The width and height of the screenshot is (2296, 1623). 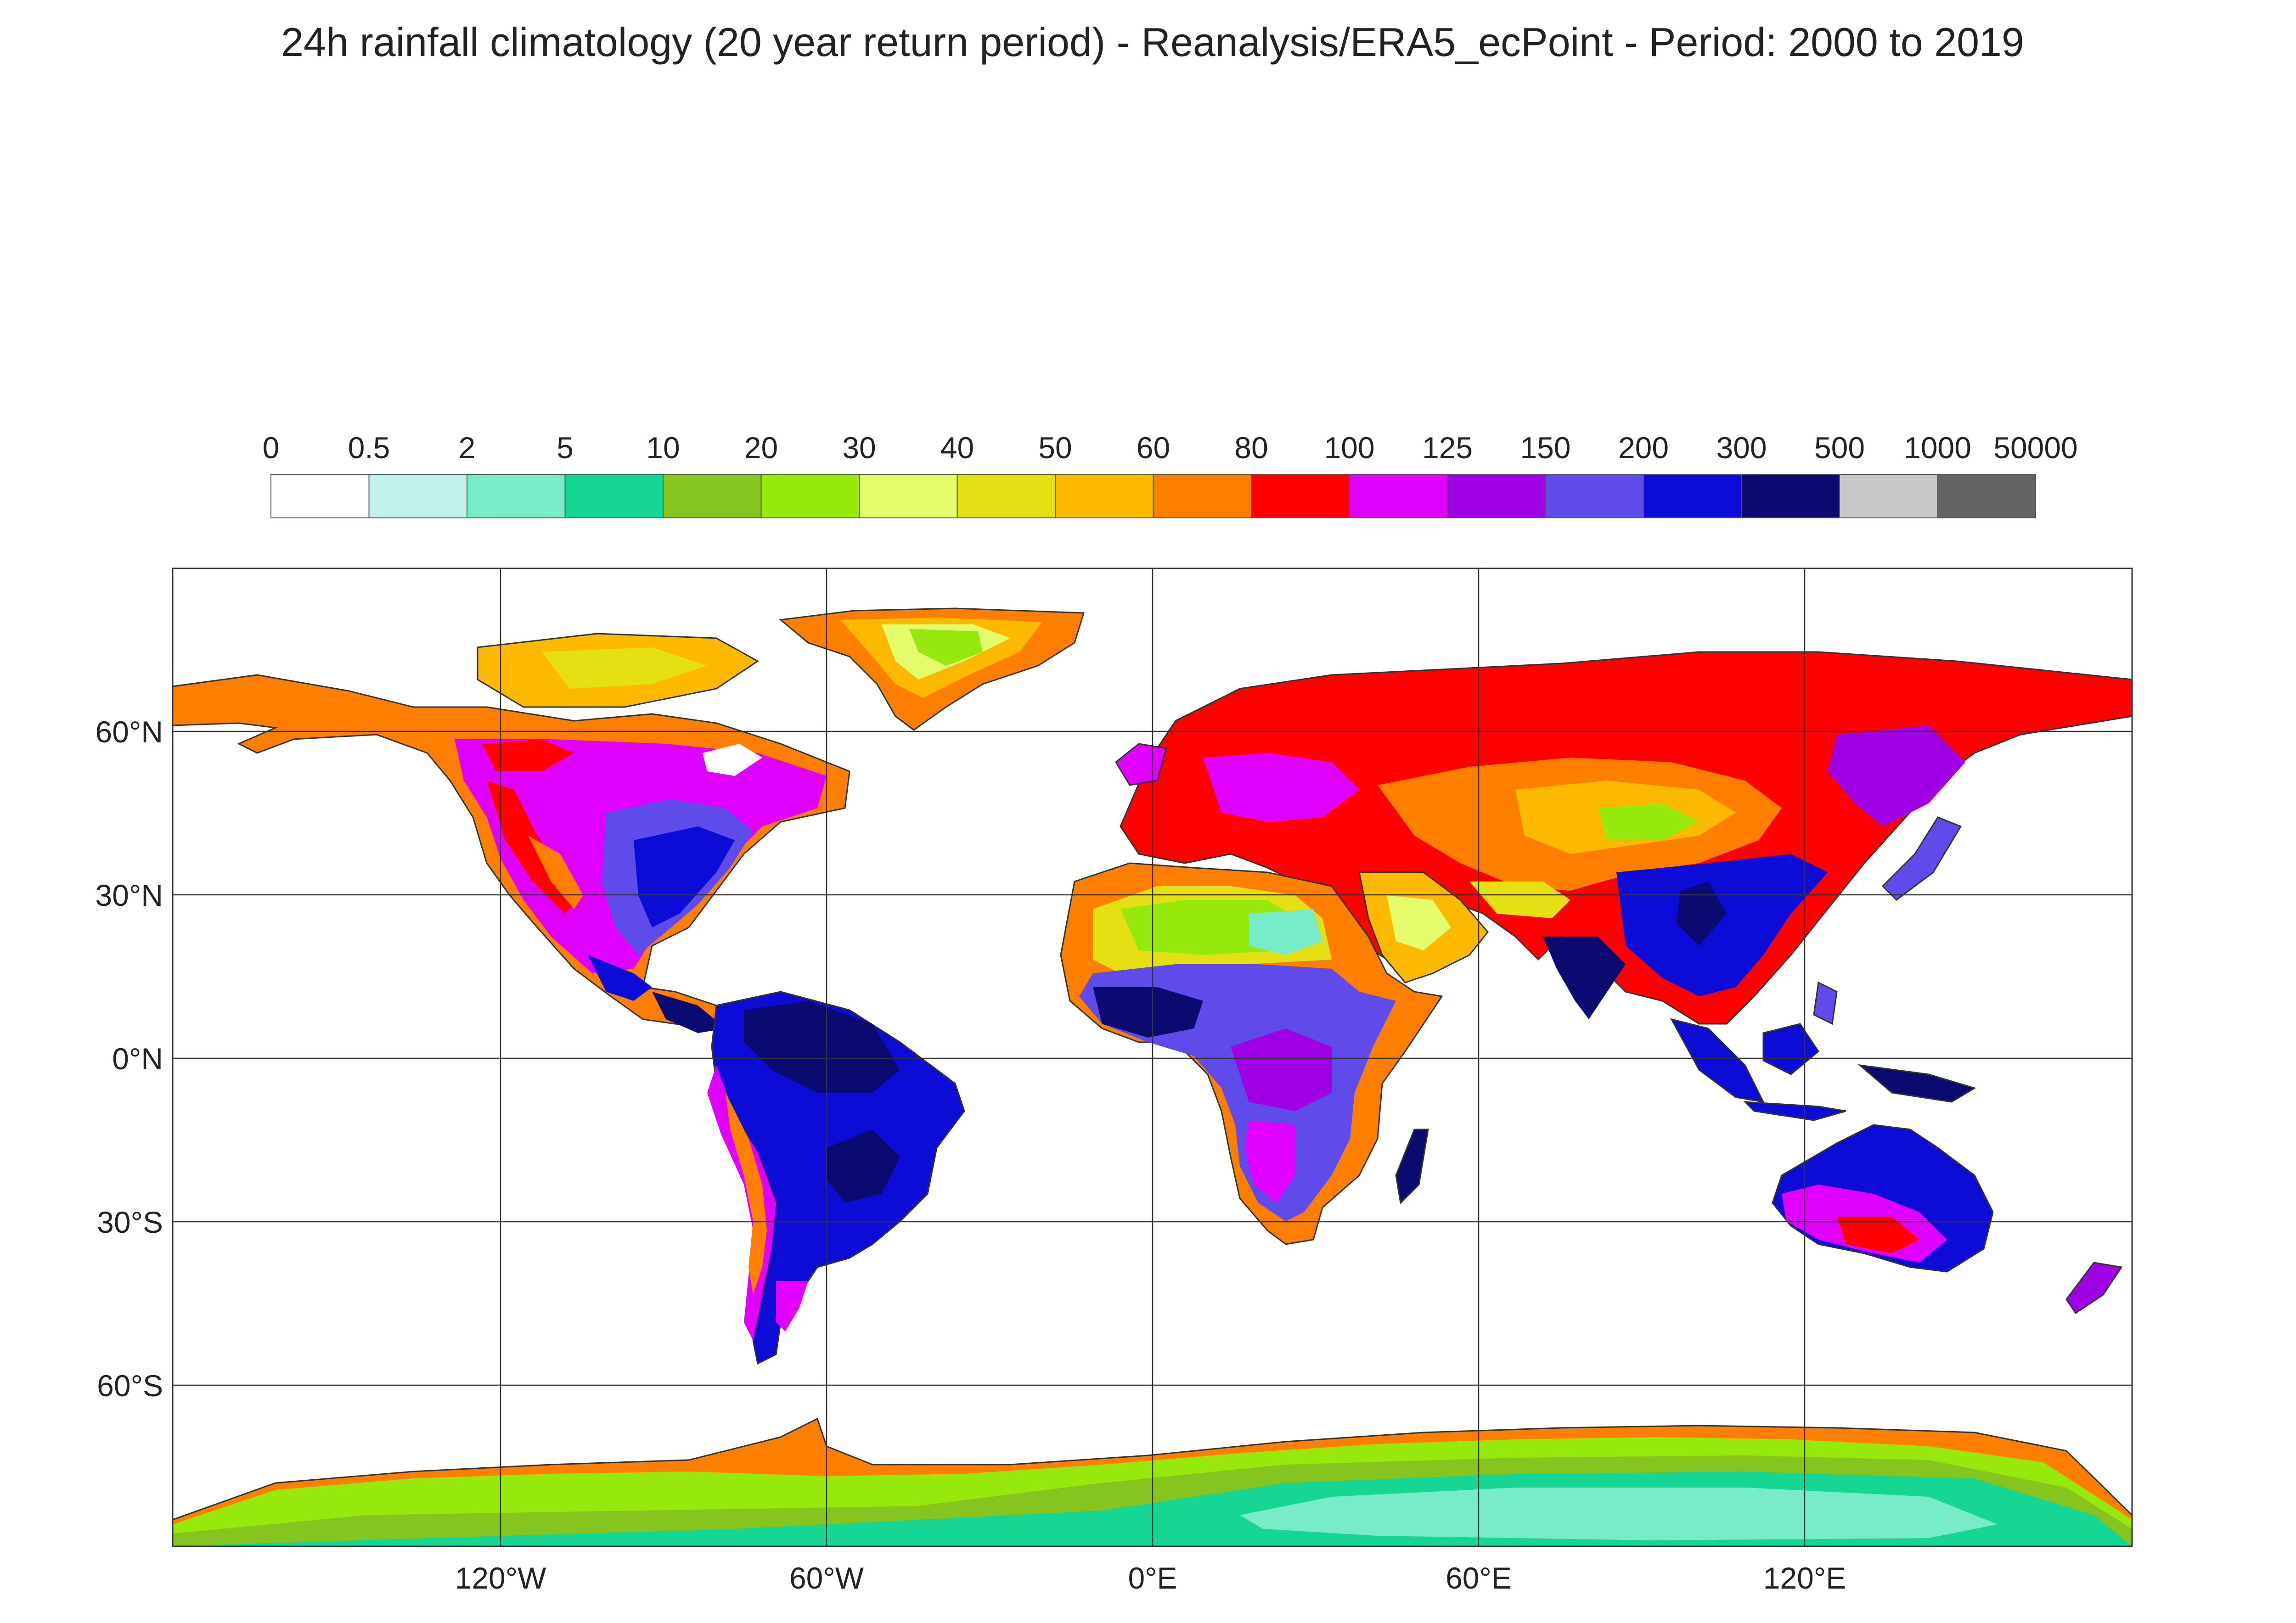 What do you see at coordinates (761, 448) in the screenshot?
I see `colorbar-tick-label: 20` at bounding box center [761, 448].